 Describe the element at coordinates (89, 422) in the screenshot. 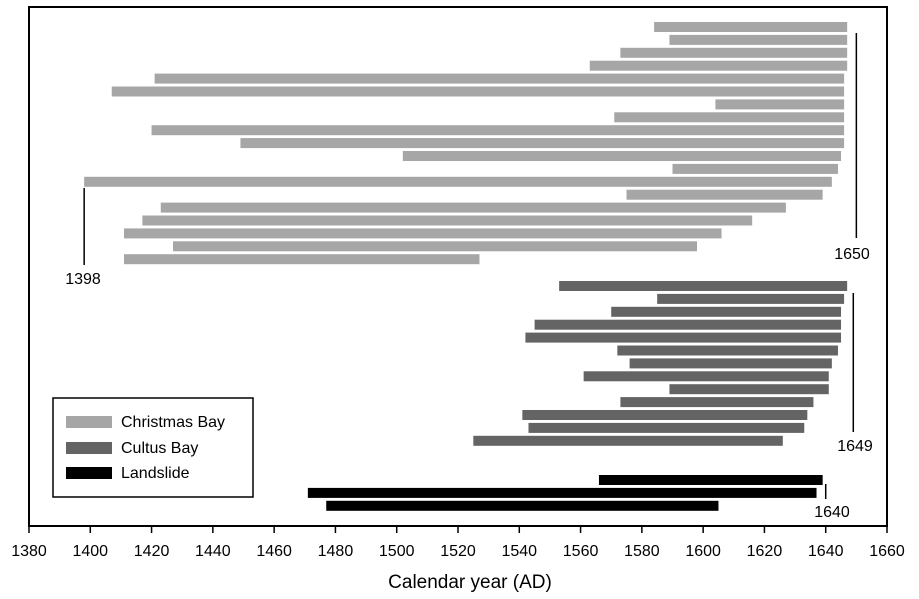

I see `legend-swatch-christmas-bay` at that location.